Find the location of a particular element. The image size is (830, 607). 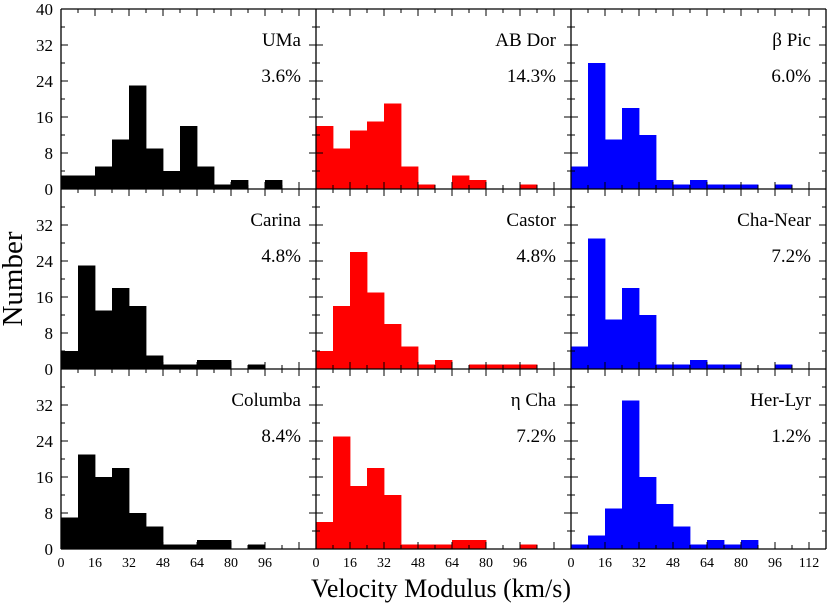

panel-8: η Cha 7.2% is located at coordinates (436, 469).